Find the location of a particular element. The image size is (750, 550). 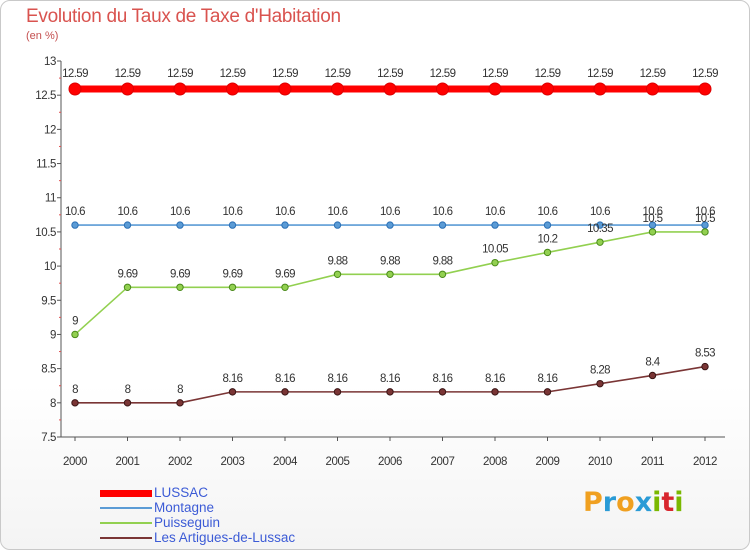

logo-letter: t is located at coordinates (668, 502).